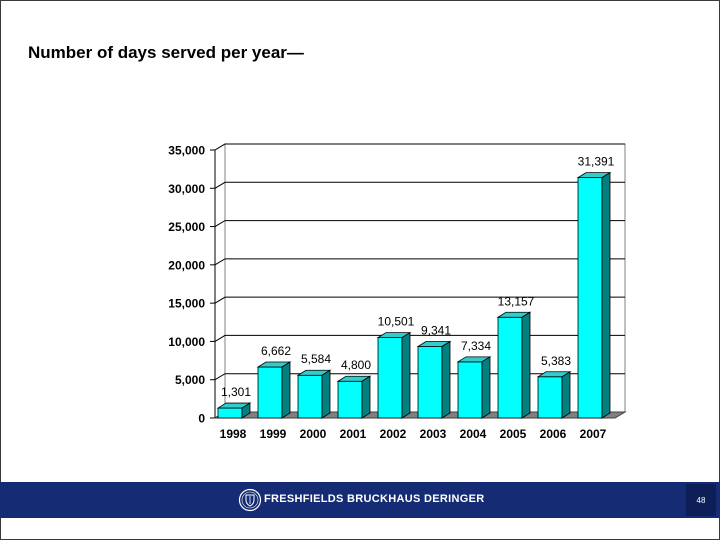  Describe the element at coordinates (236, 392) in the screenshot. I see `data-label: 1,301` at that location.